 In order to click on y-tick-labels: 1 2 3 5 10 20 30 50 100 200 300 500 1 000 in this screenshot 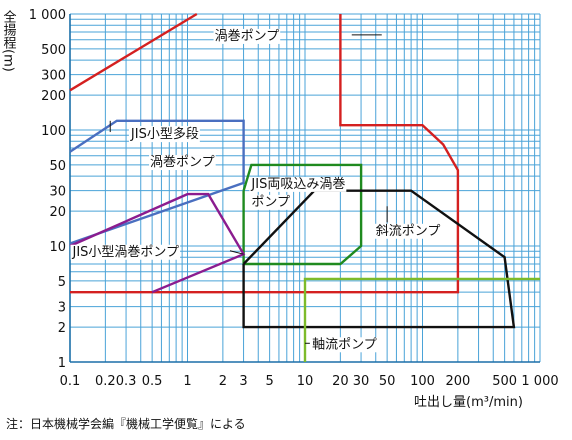, I will do `click(47, 189)`.